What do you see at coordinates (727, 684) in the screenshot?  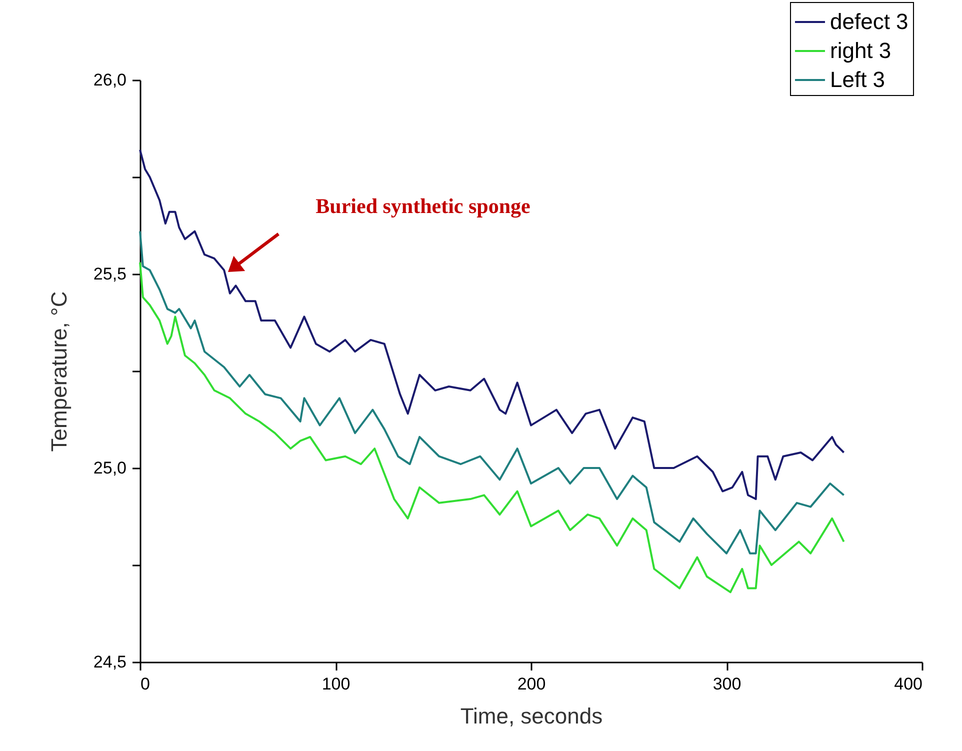 I see `x-tick-label: 300` at bounding box center [727, 684].